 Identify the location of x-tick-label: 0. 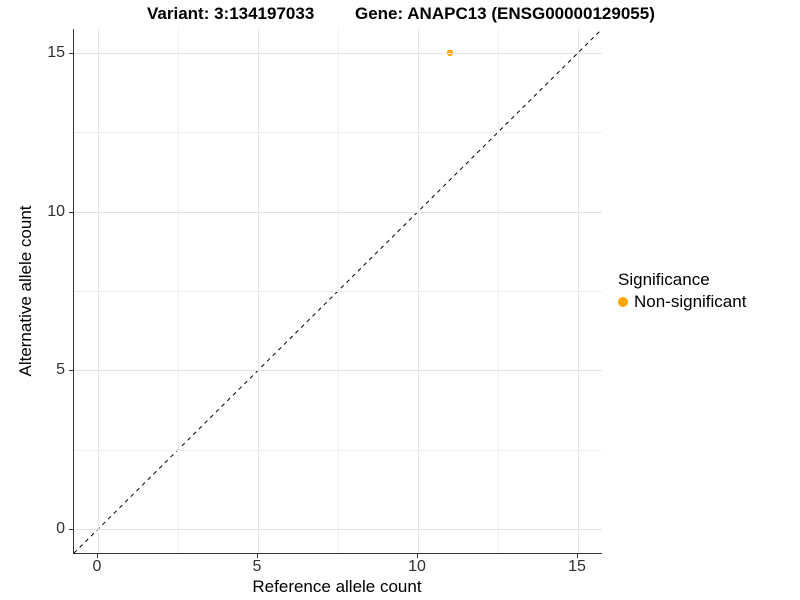
(97, 566).